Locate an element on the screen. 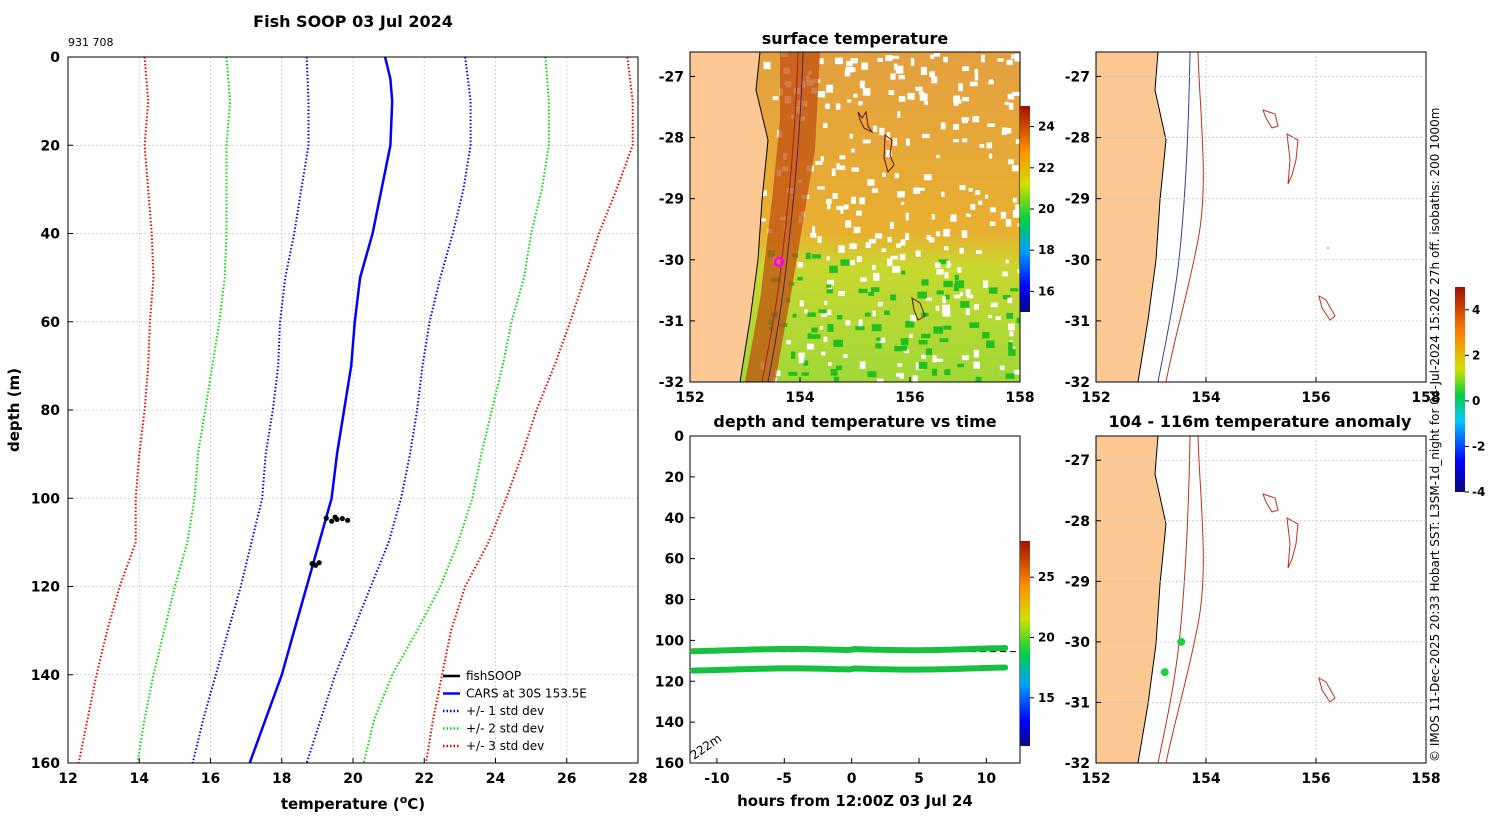  time-series-annotation: 222m is located at coordinates (706, 746).